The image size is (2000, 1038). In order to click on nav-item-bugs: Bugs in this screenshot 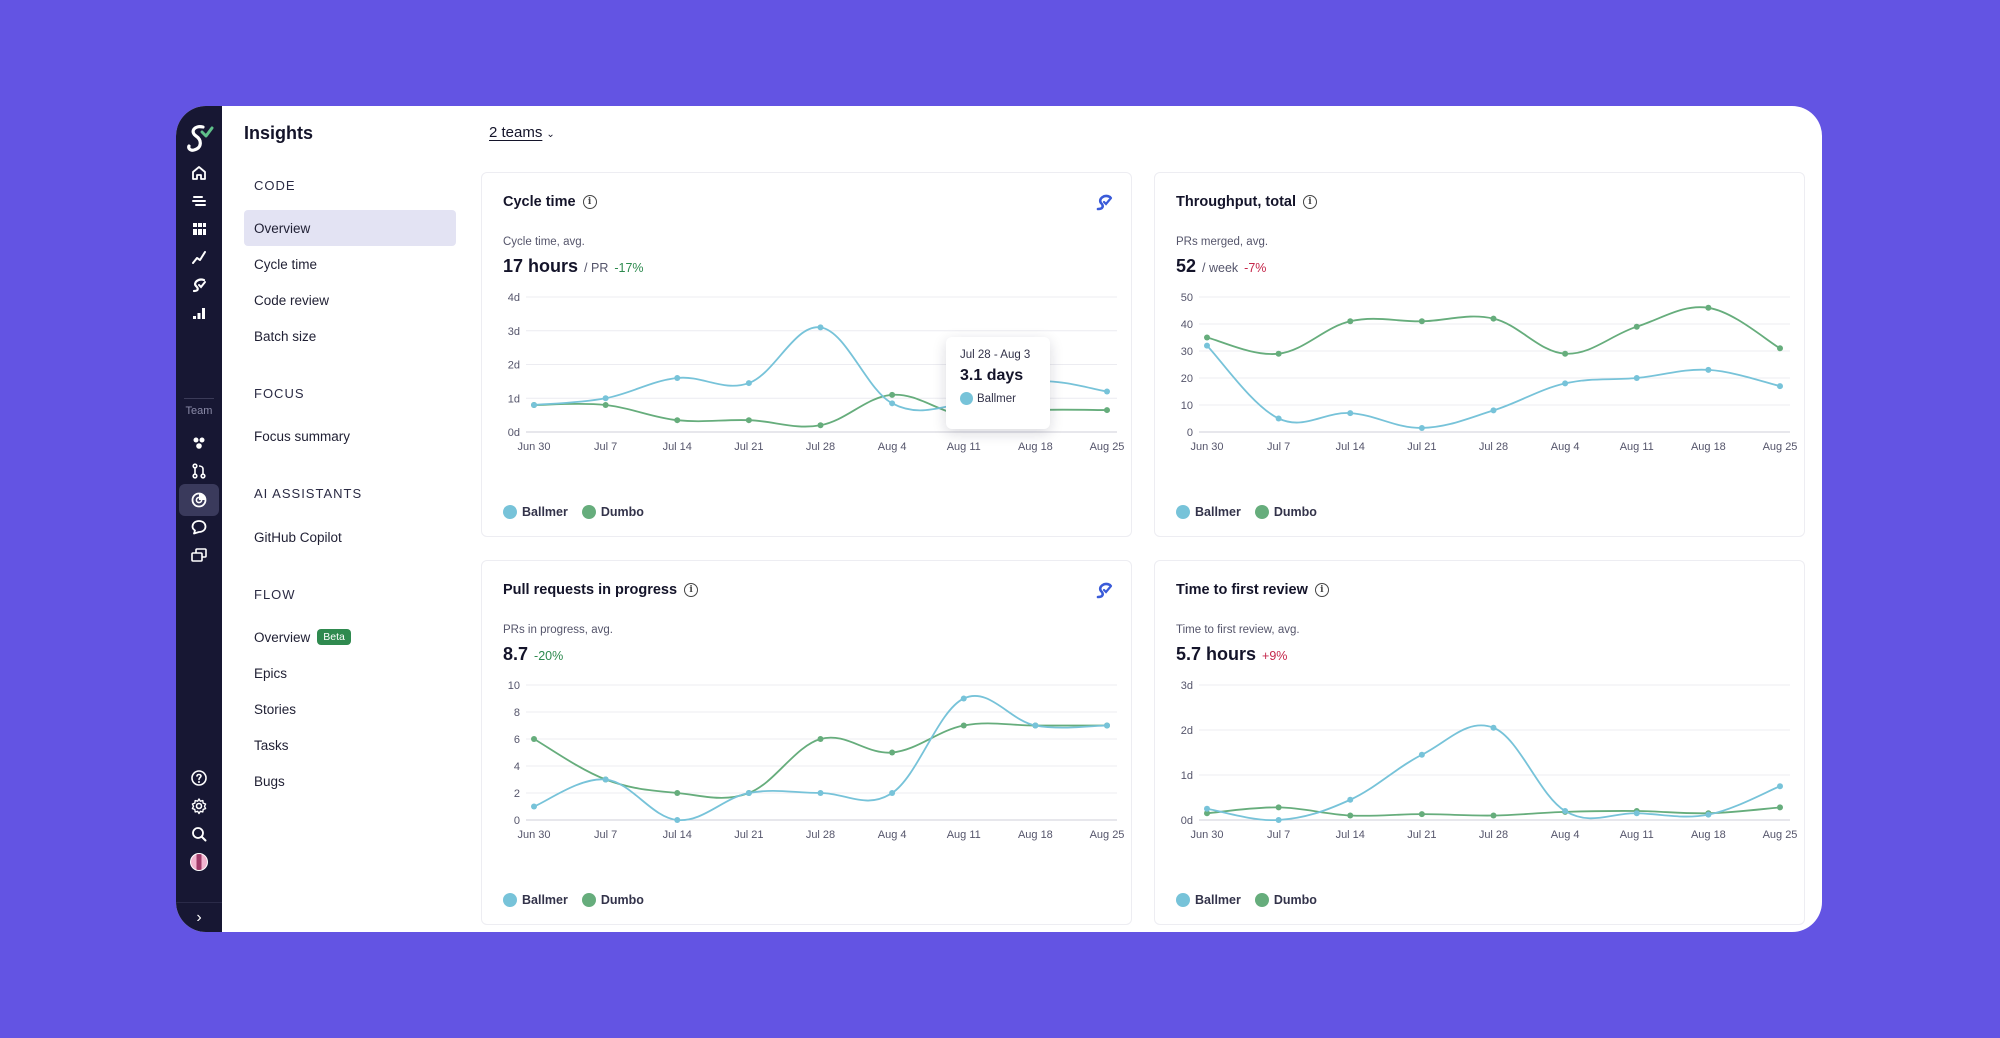, I will do `click(269, 781)`.